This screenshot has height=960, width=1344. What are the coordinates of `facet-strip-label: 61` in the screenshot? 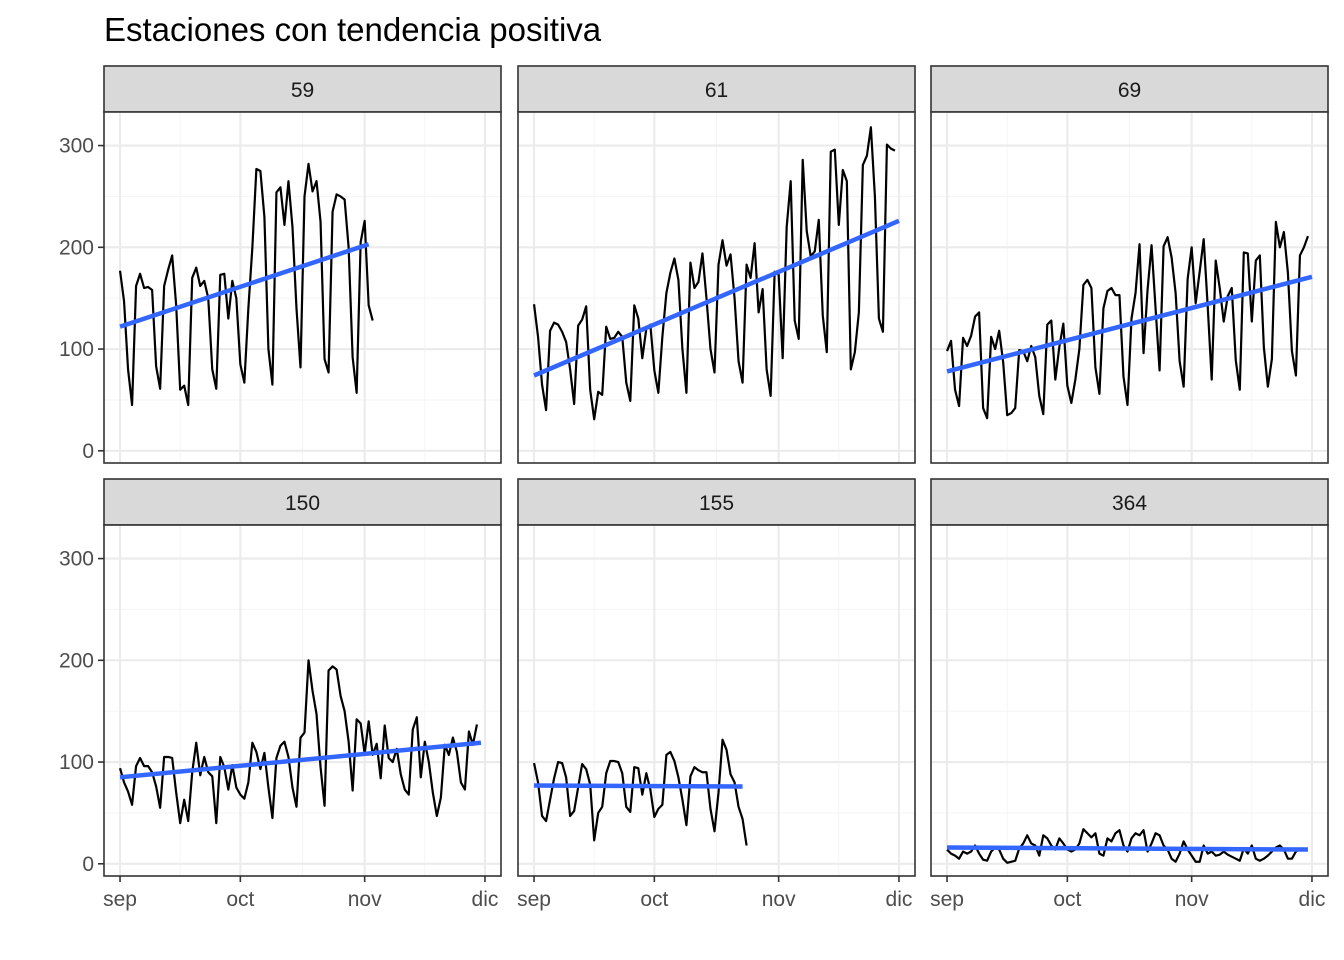 It's located at (716, 90).